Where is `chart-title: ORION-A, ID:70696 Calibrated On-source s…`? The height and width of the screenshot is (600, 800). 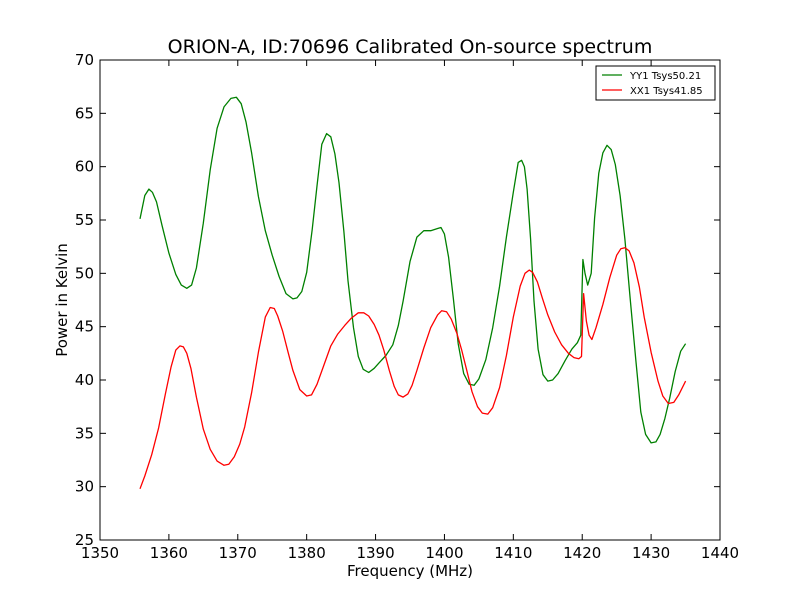 chart-title: ORION-A, ID:70696 Calibrated On-source s… is located at coordinates (410, 47).